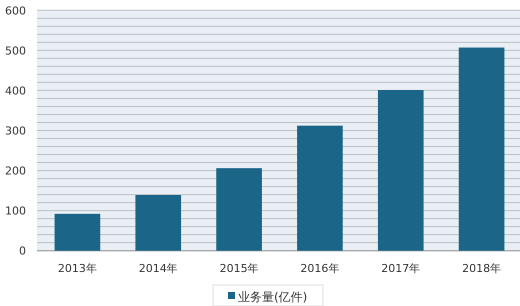  I want to click on x-tick-label: 2018年, so click(482, 268).